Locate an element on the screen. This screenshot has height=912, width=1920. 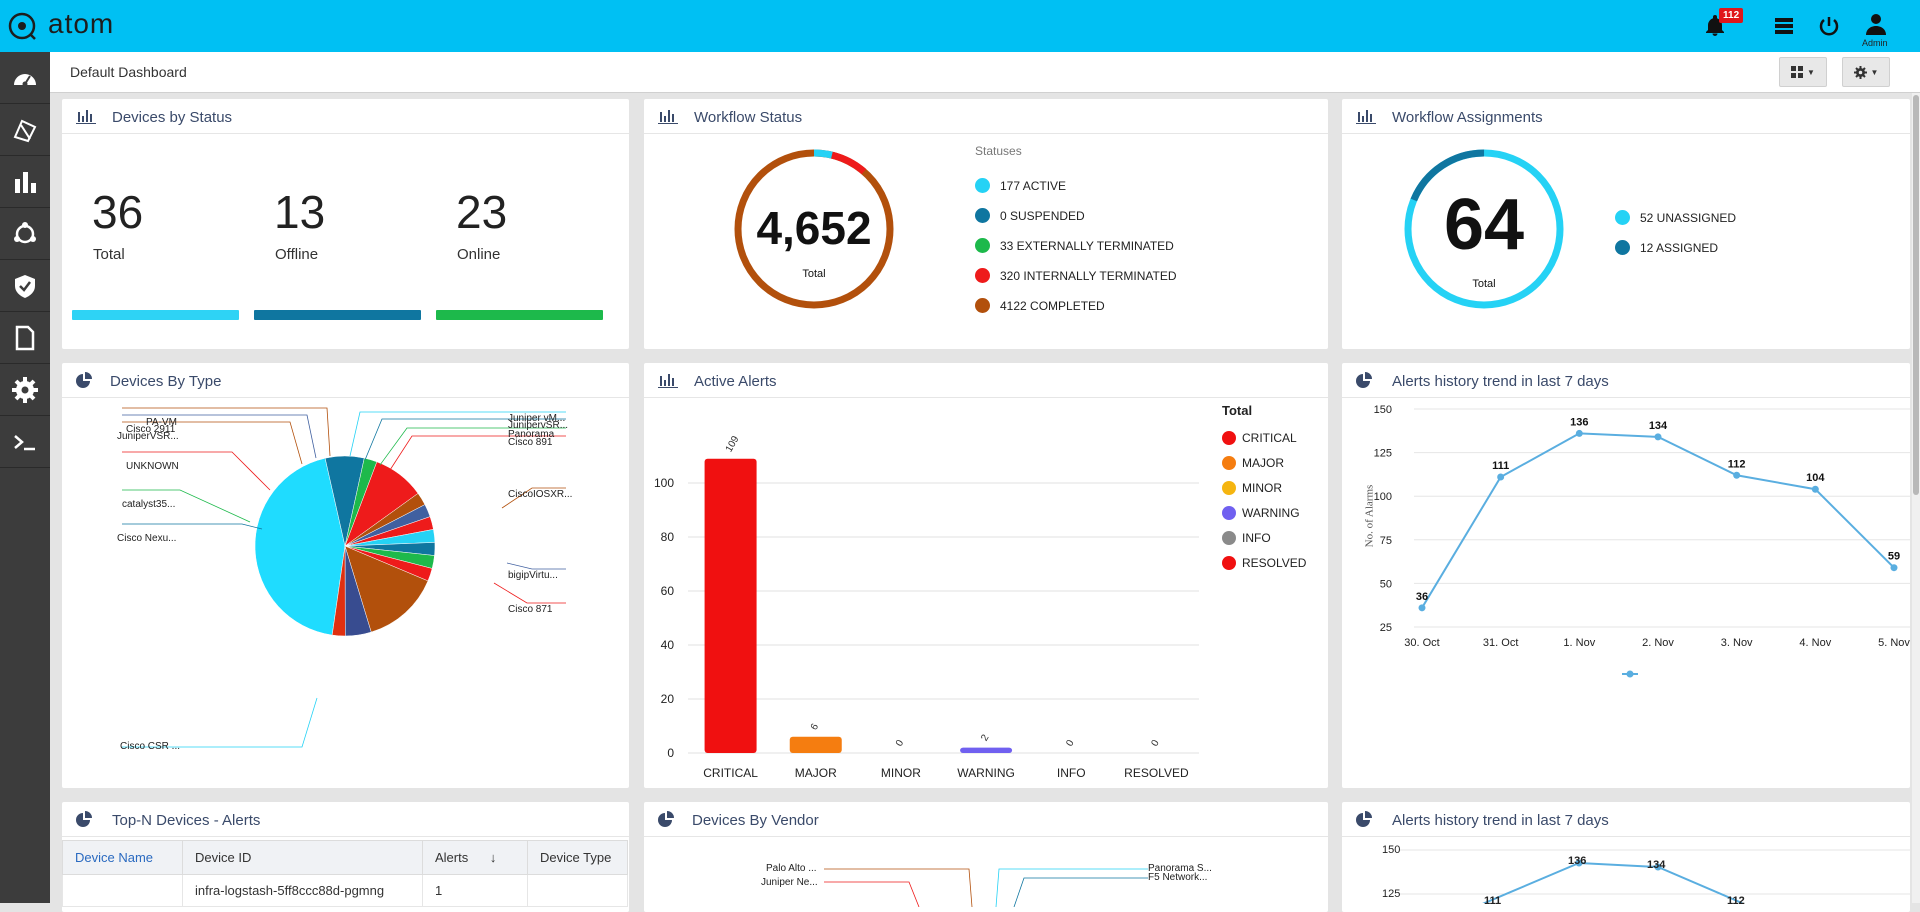
legend-item-suspended: 0 SUSPENDED is located at coordinates (1030, 215).